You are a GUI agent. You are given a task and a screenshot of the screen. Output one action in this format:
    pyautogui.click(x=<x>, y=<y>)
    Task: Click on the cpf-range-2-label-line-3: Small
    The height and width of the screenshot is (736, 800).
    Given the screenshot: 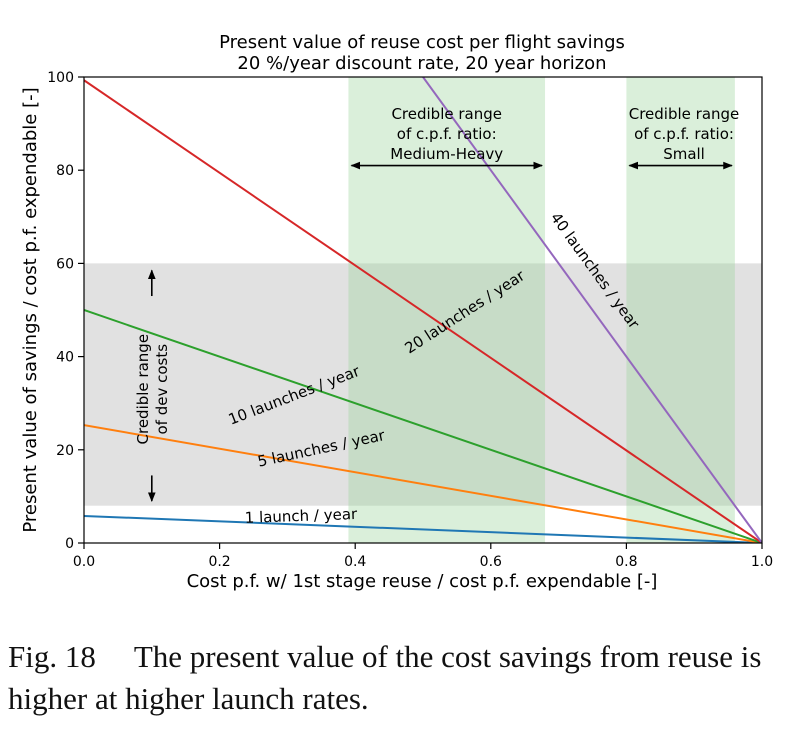 What is the action you would take?
    pyautogui.click(x=684, y=154)
    